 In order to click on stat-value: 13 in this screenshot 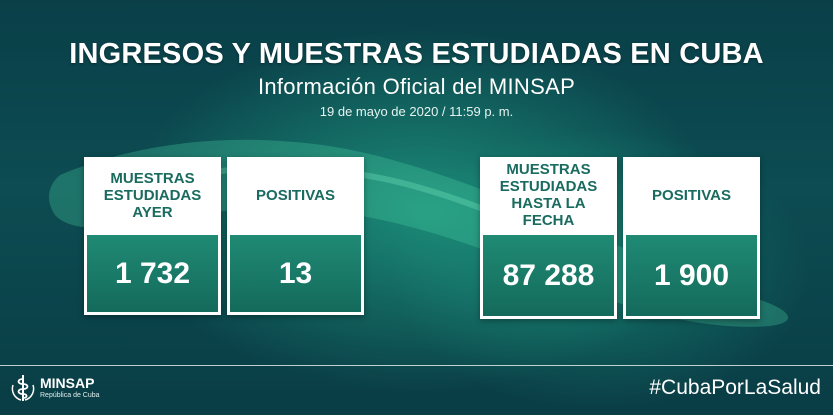, I will do `click(295, 273)`.